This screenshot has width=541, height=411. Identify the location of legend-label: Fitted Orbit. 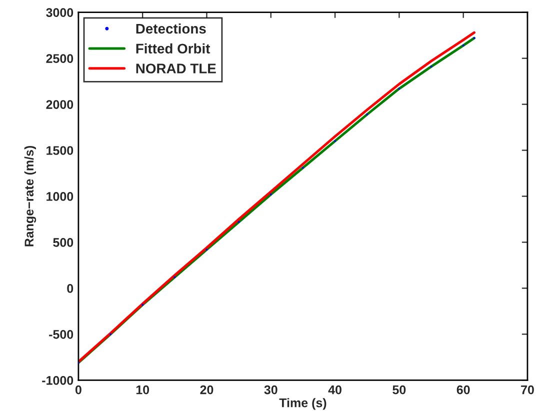
(173, 48).